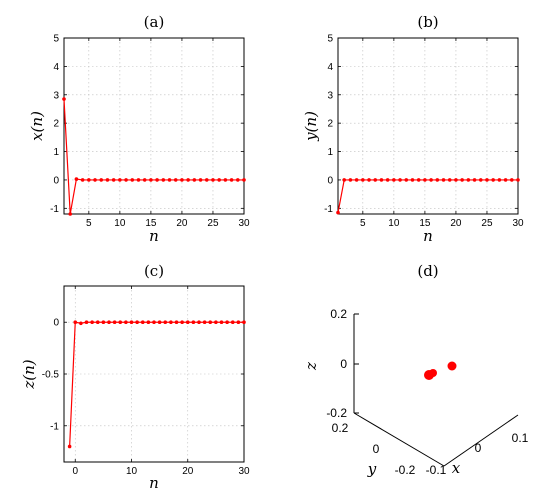 The image size is (550, 500). I want to click on panel-c-ytick-1: -0.5, so click(51, 375).